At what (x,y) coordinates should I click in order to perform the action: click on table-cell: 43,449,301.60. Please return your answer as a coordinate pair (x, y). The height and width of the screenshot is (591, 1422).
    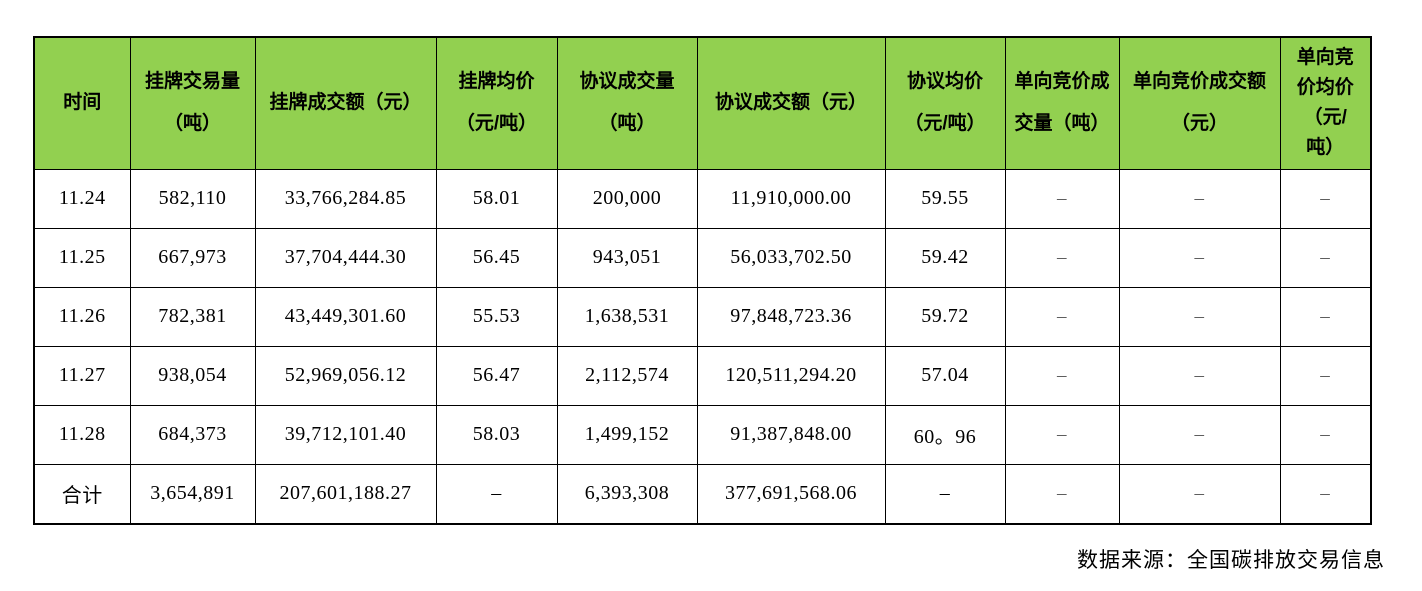
    Looking at the image, I should click on (345, 316).